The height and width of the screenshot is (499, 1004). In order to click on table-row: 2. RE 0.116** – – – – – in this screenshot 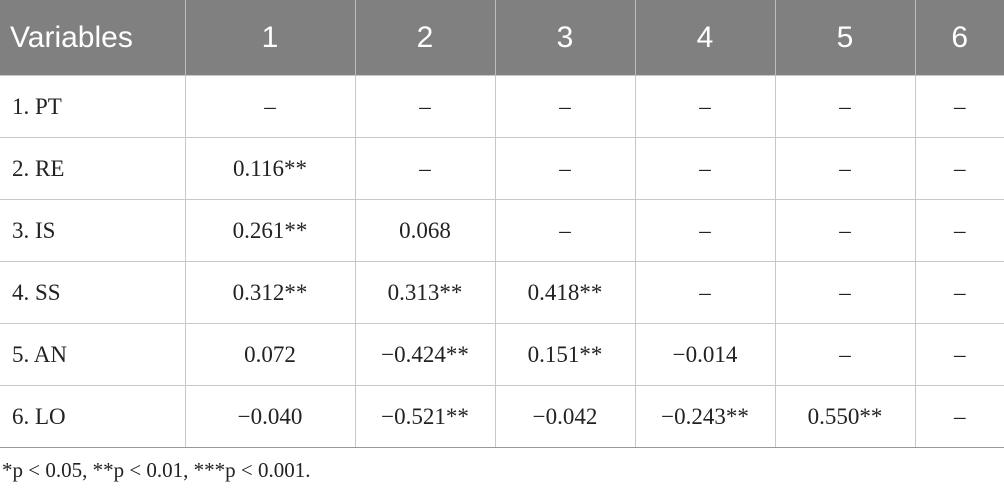, I will do `click(502, 168)`.